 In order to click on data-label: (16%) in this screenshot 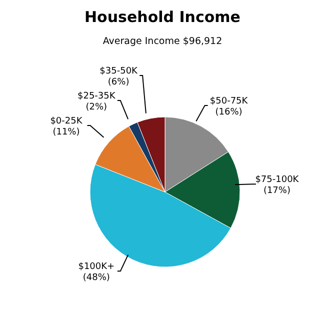, I will do `click(228, 113)`.